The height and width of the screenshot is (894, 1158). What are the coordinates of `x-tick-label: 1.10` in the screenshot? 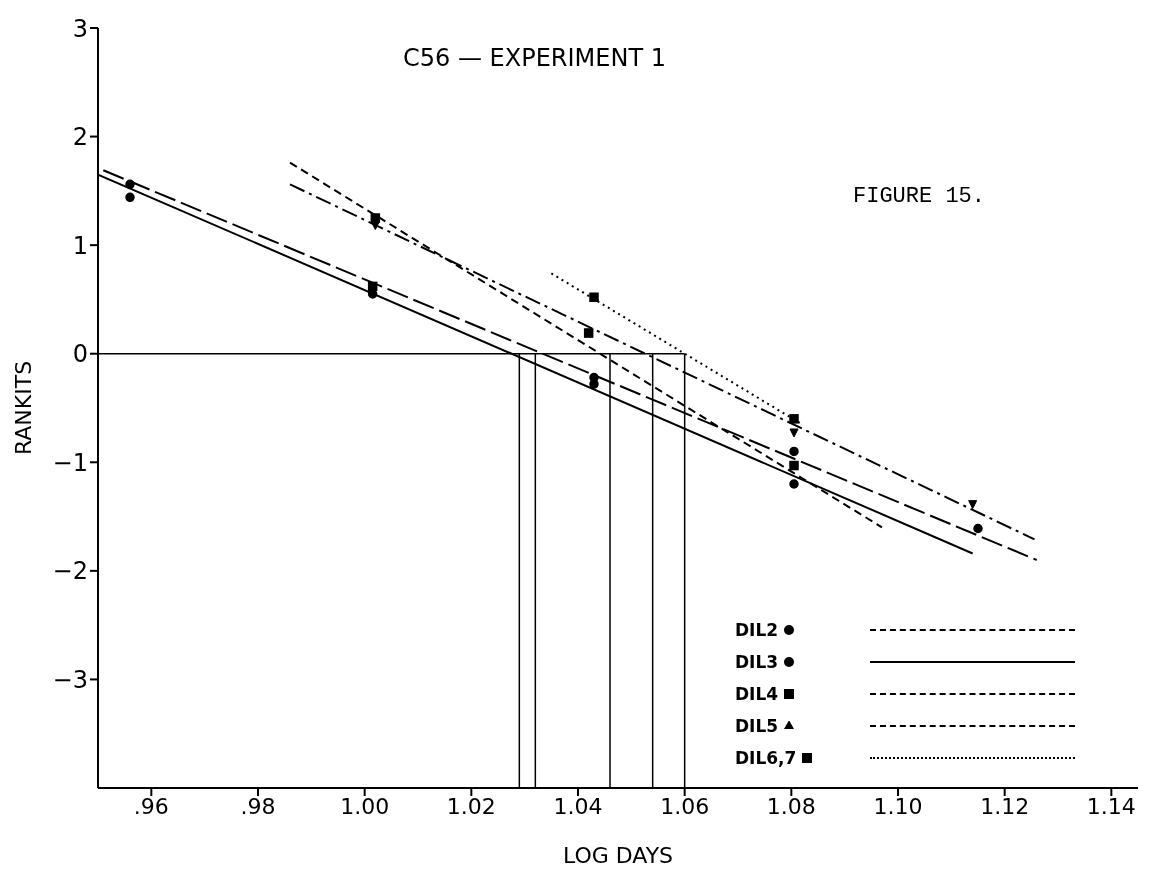 It's located at (898, 806).